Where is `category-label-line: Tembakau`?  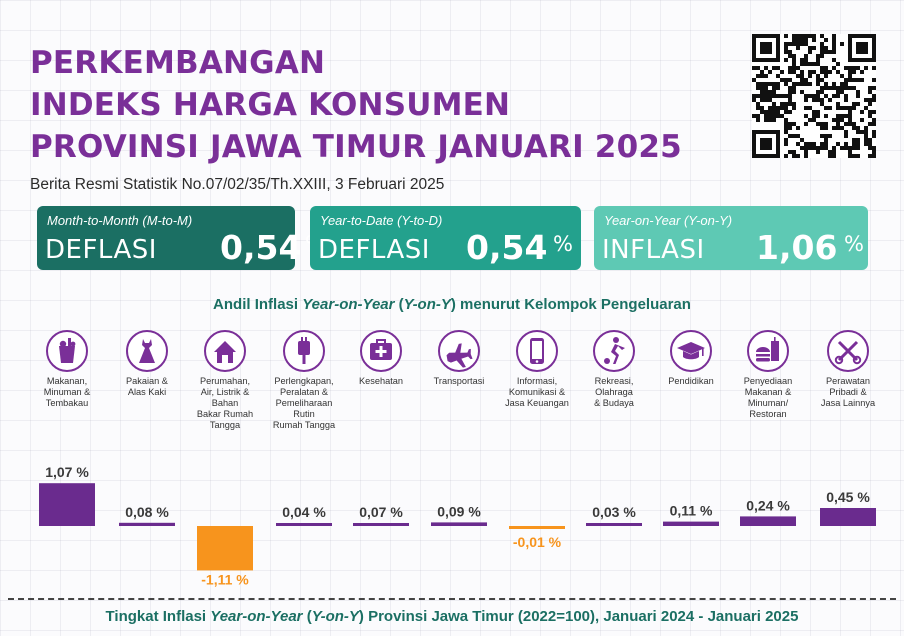
category-label-line: Tembakau is located at coordinates (67, 403).